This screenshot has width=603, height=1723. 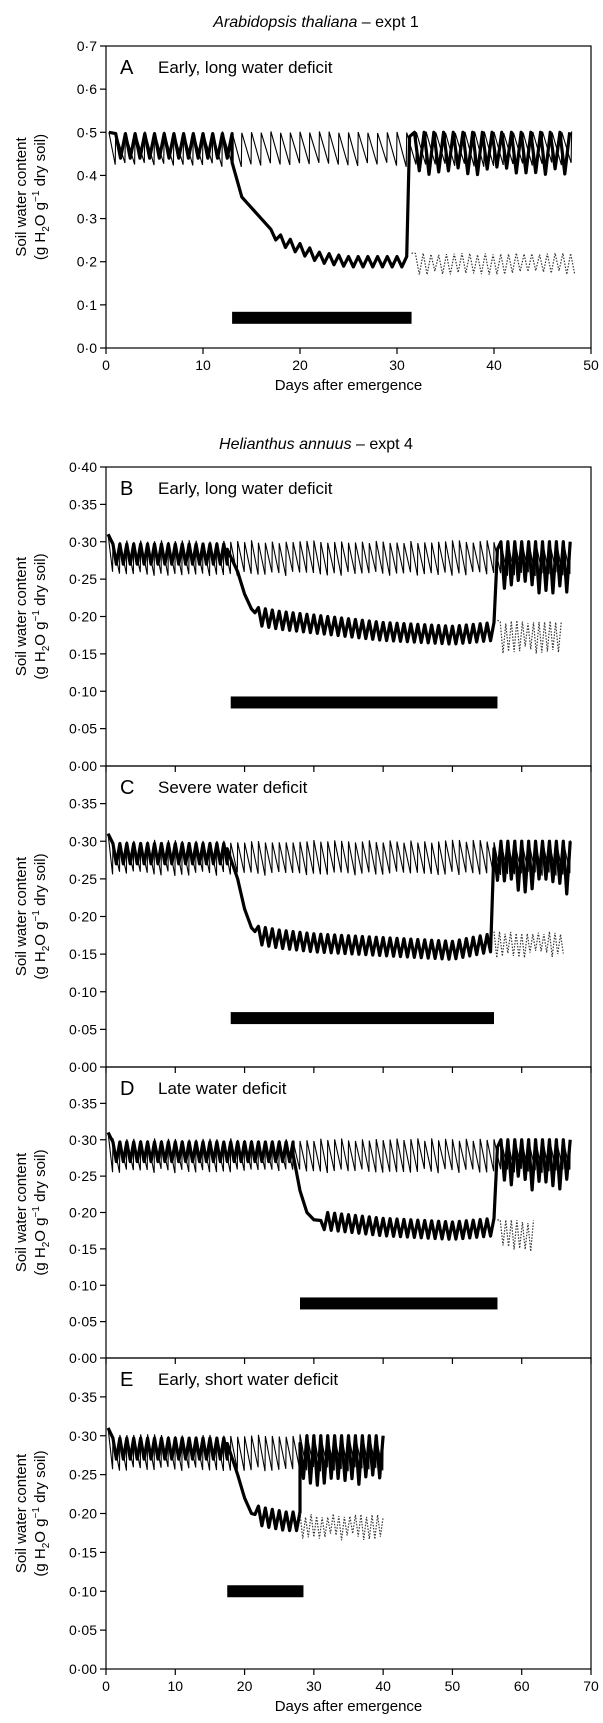 What do you see at coordinates (126, 489) in the screenshot?
I see `panel-letter: B` at bounding box center [126, 489].